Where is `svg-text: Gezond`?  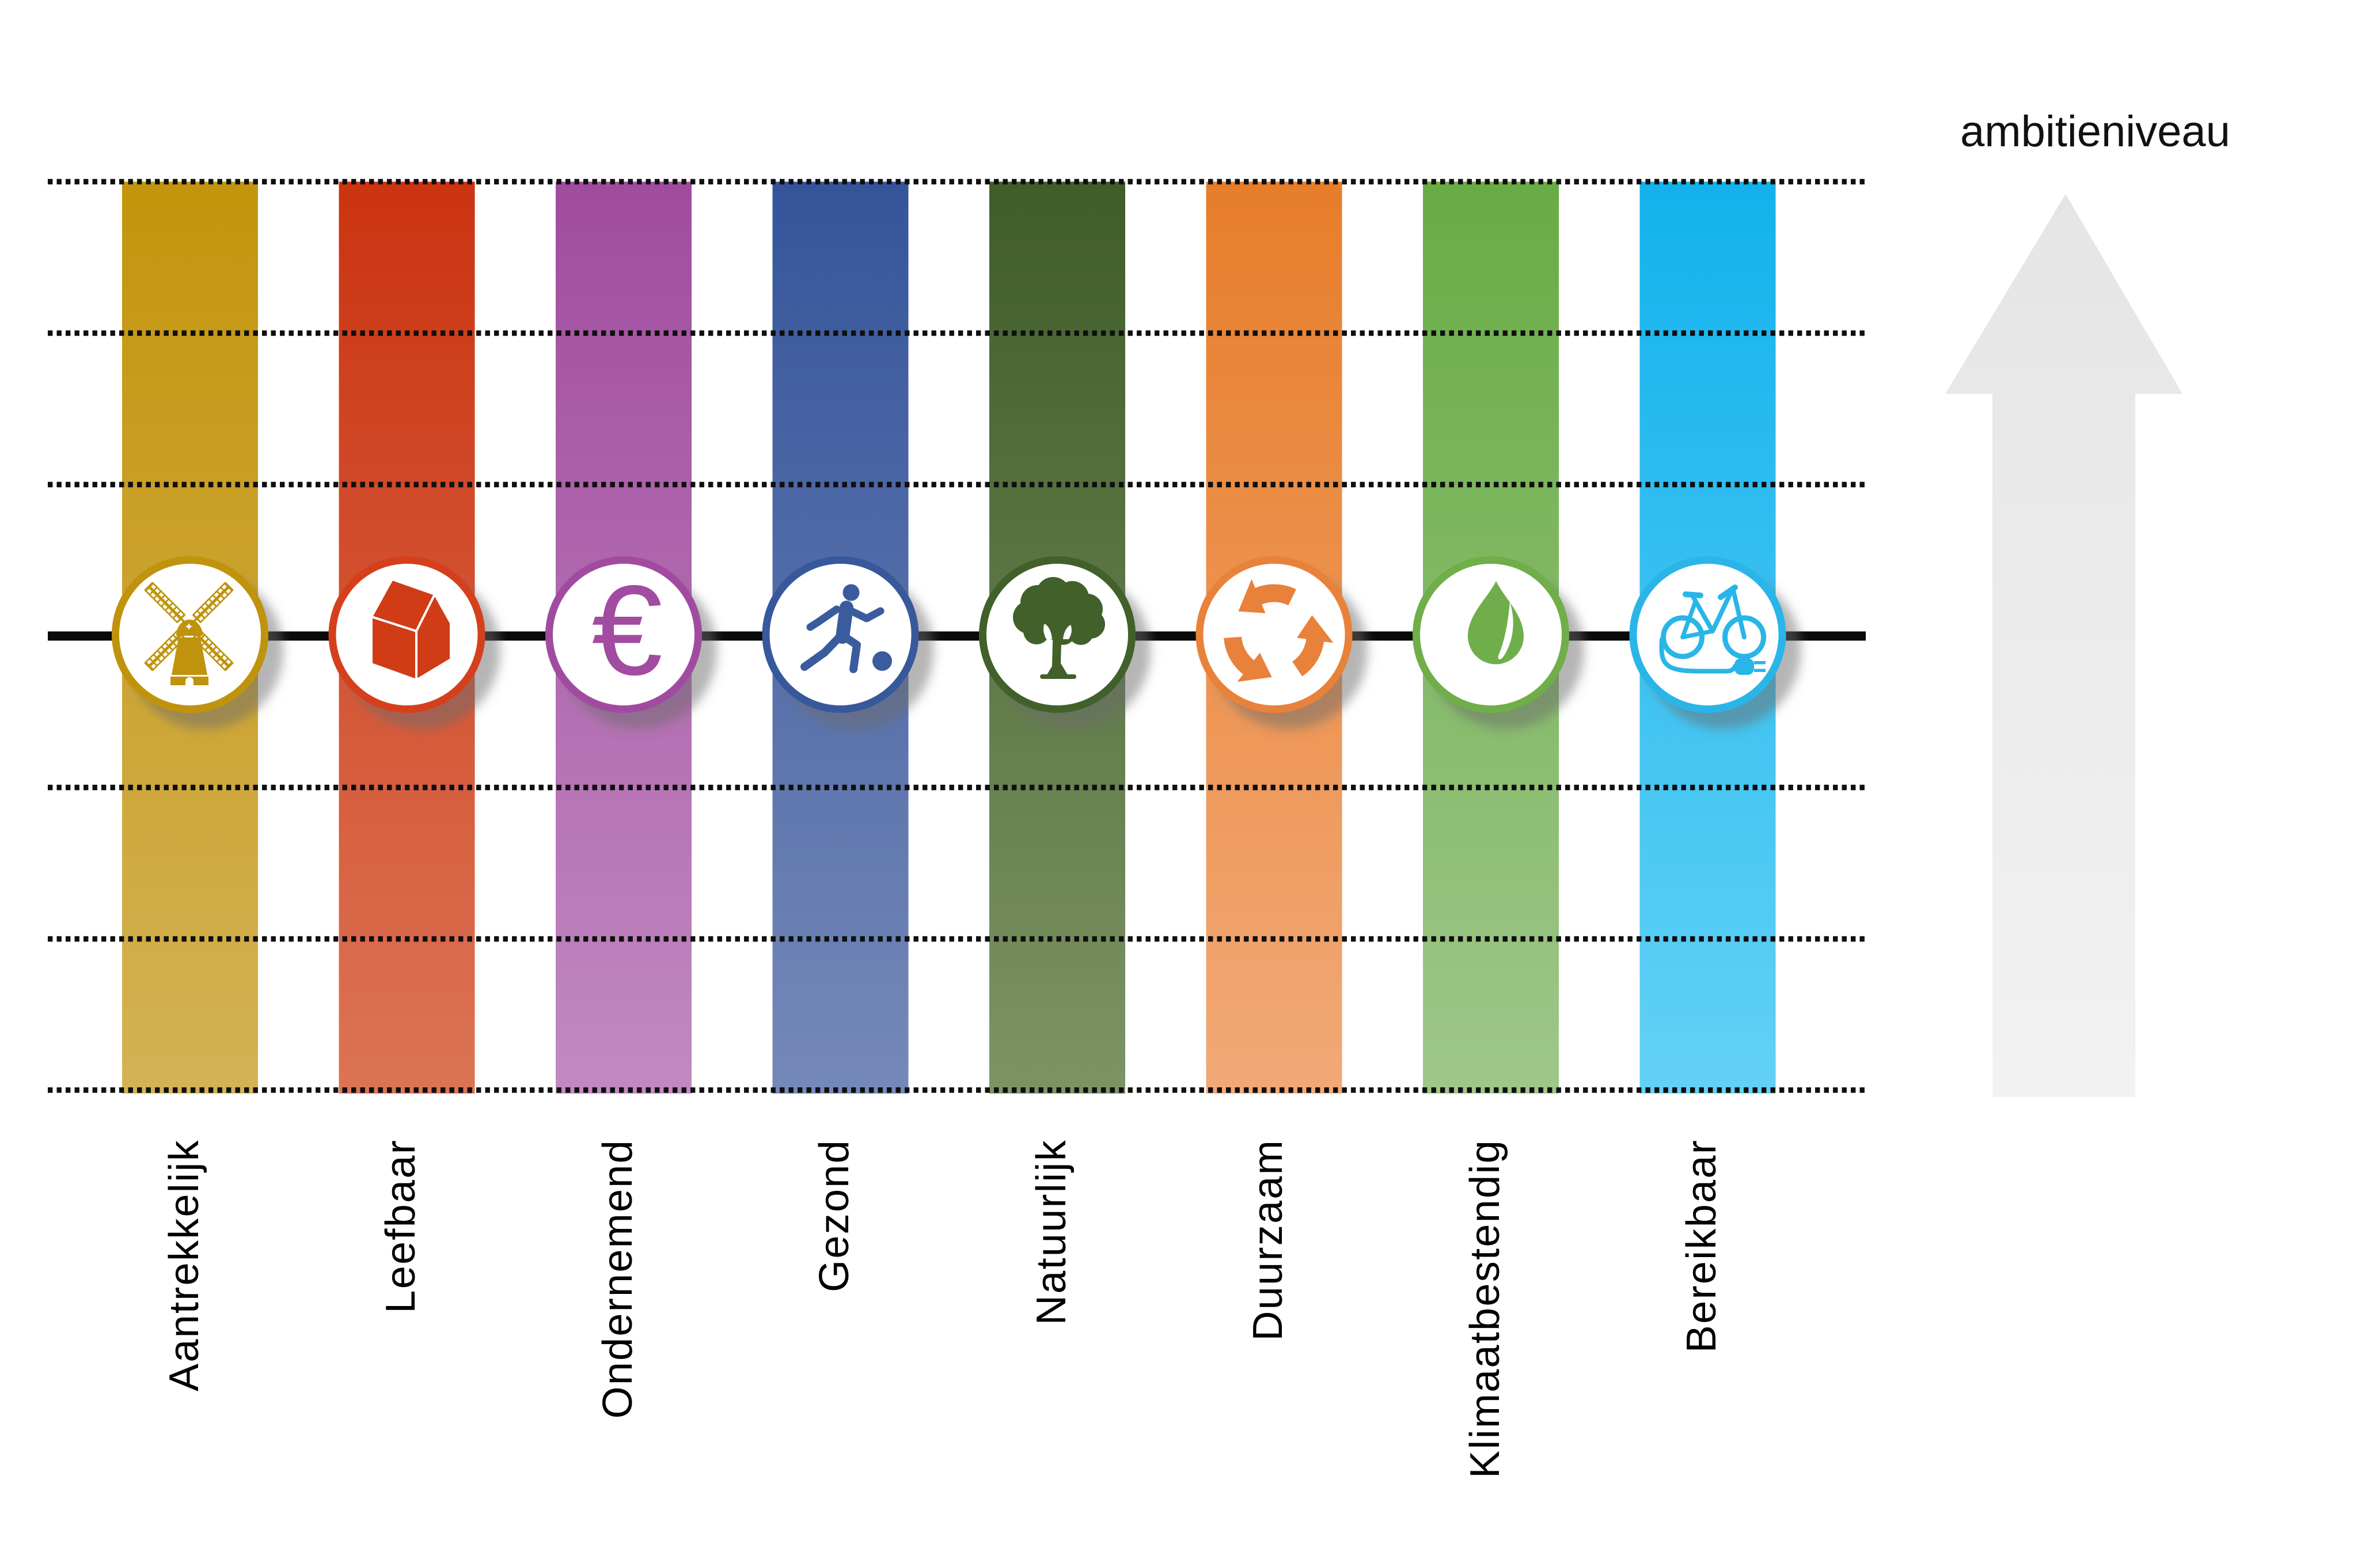
svg-text: Gezond is located at coordinates (834, 1215).